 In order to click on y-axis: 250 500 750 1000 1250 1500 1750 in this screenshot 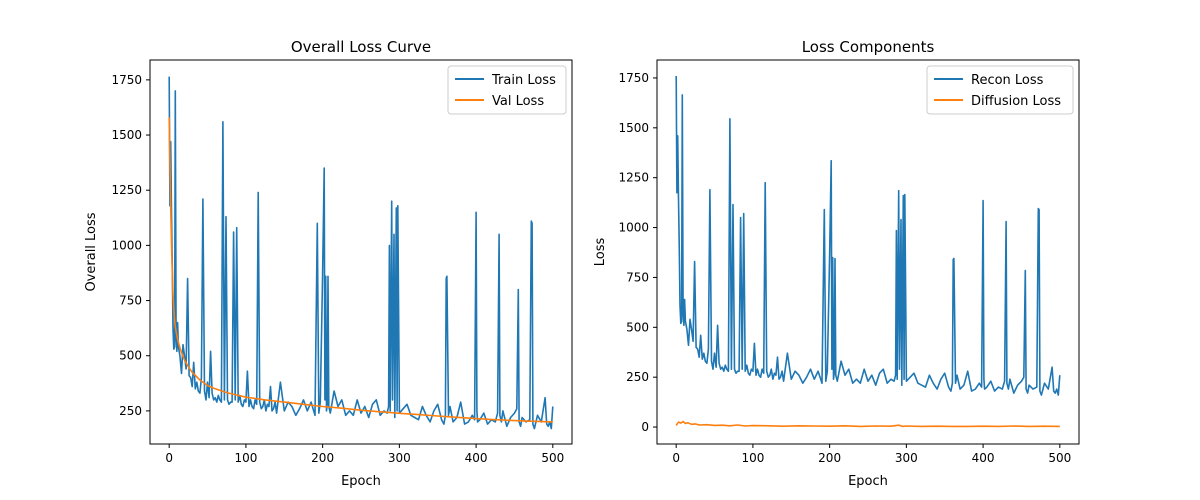, I will do `click(130, 245)`.